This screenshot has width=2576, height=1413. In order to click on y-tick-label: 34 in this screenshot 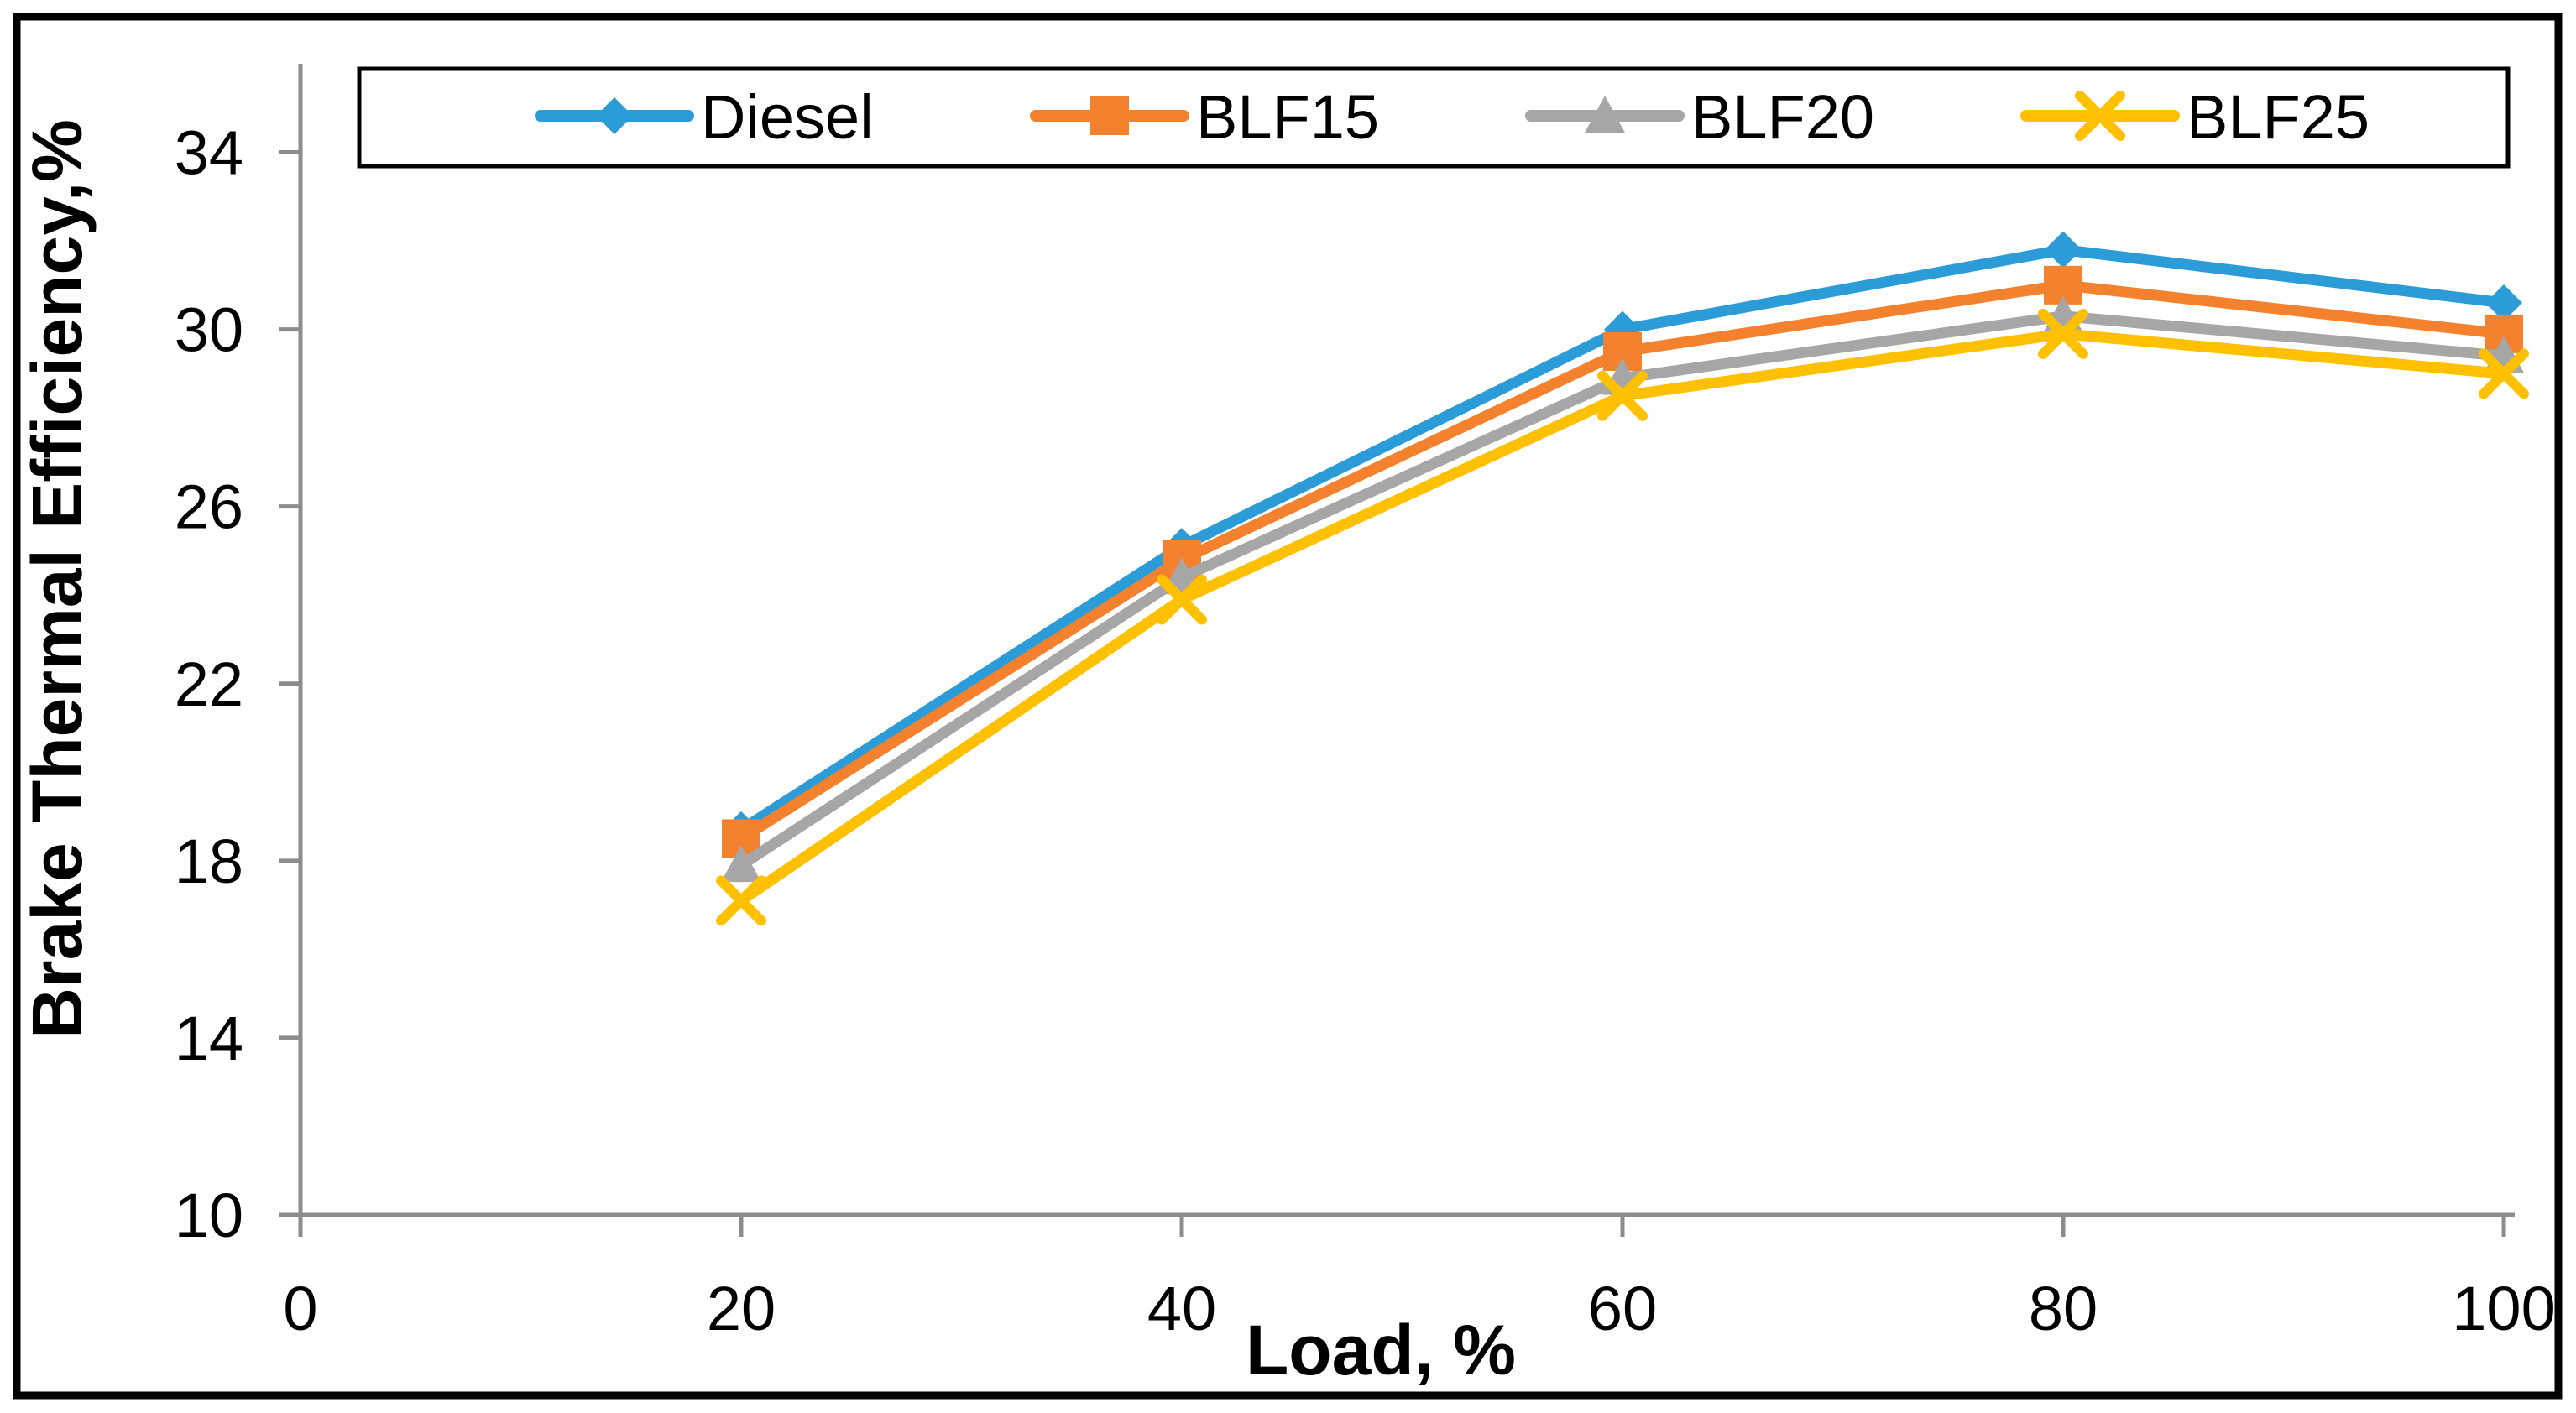, I will do `click(209, 153)`.